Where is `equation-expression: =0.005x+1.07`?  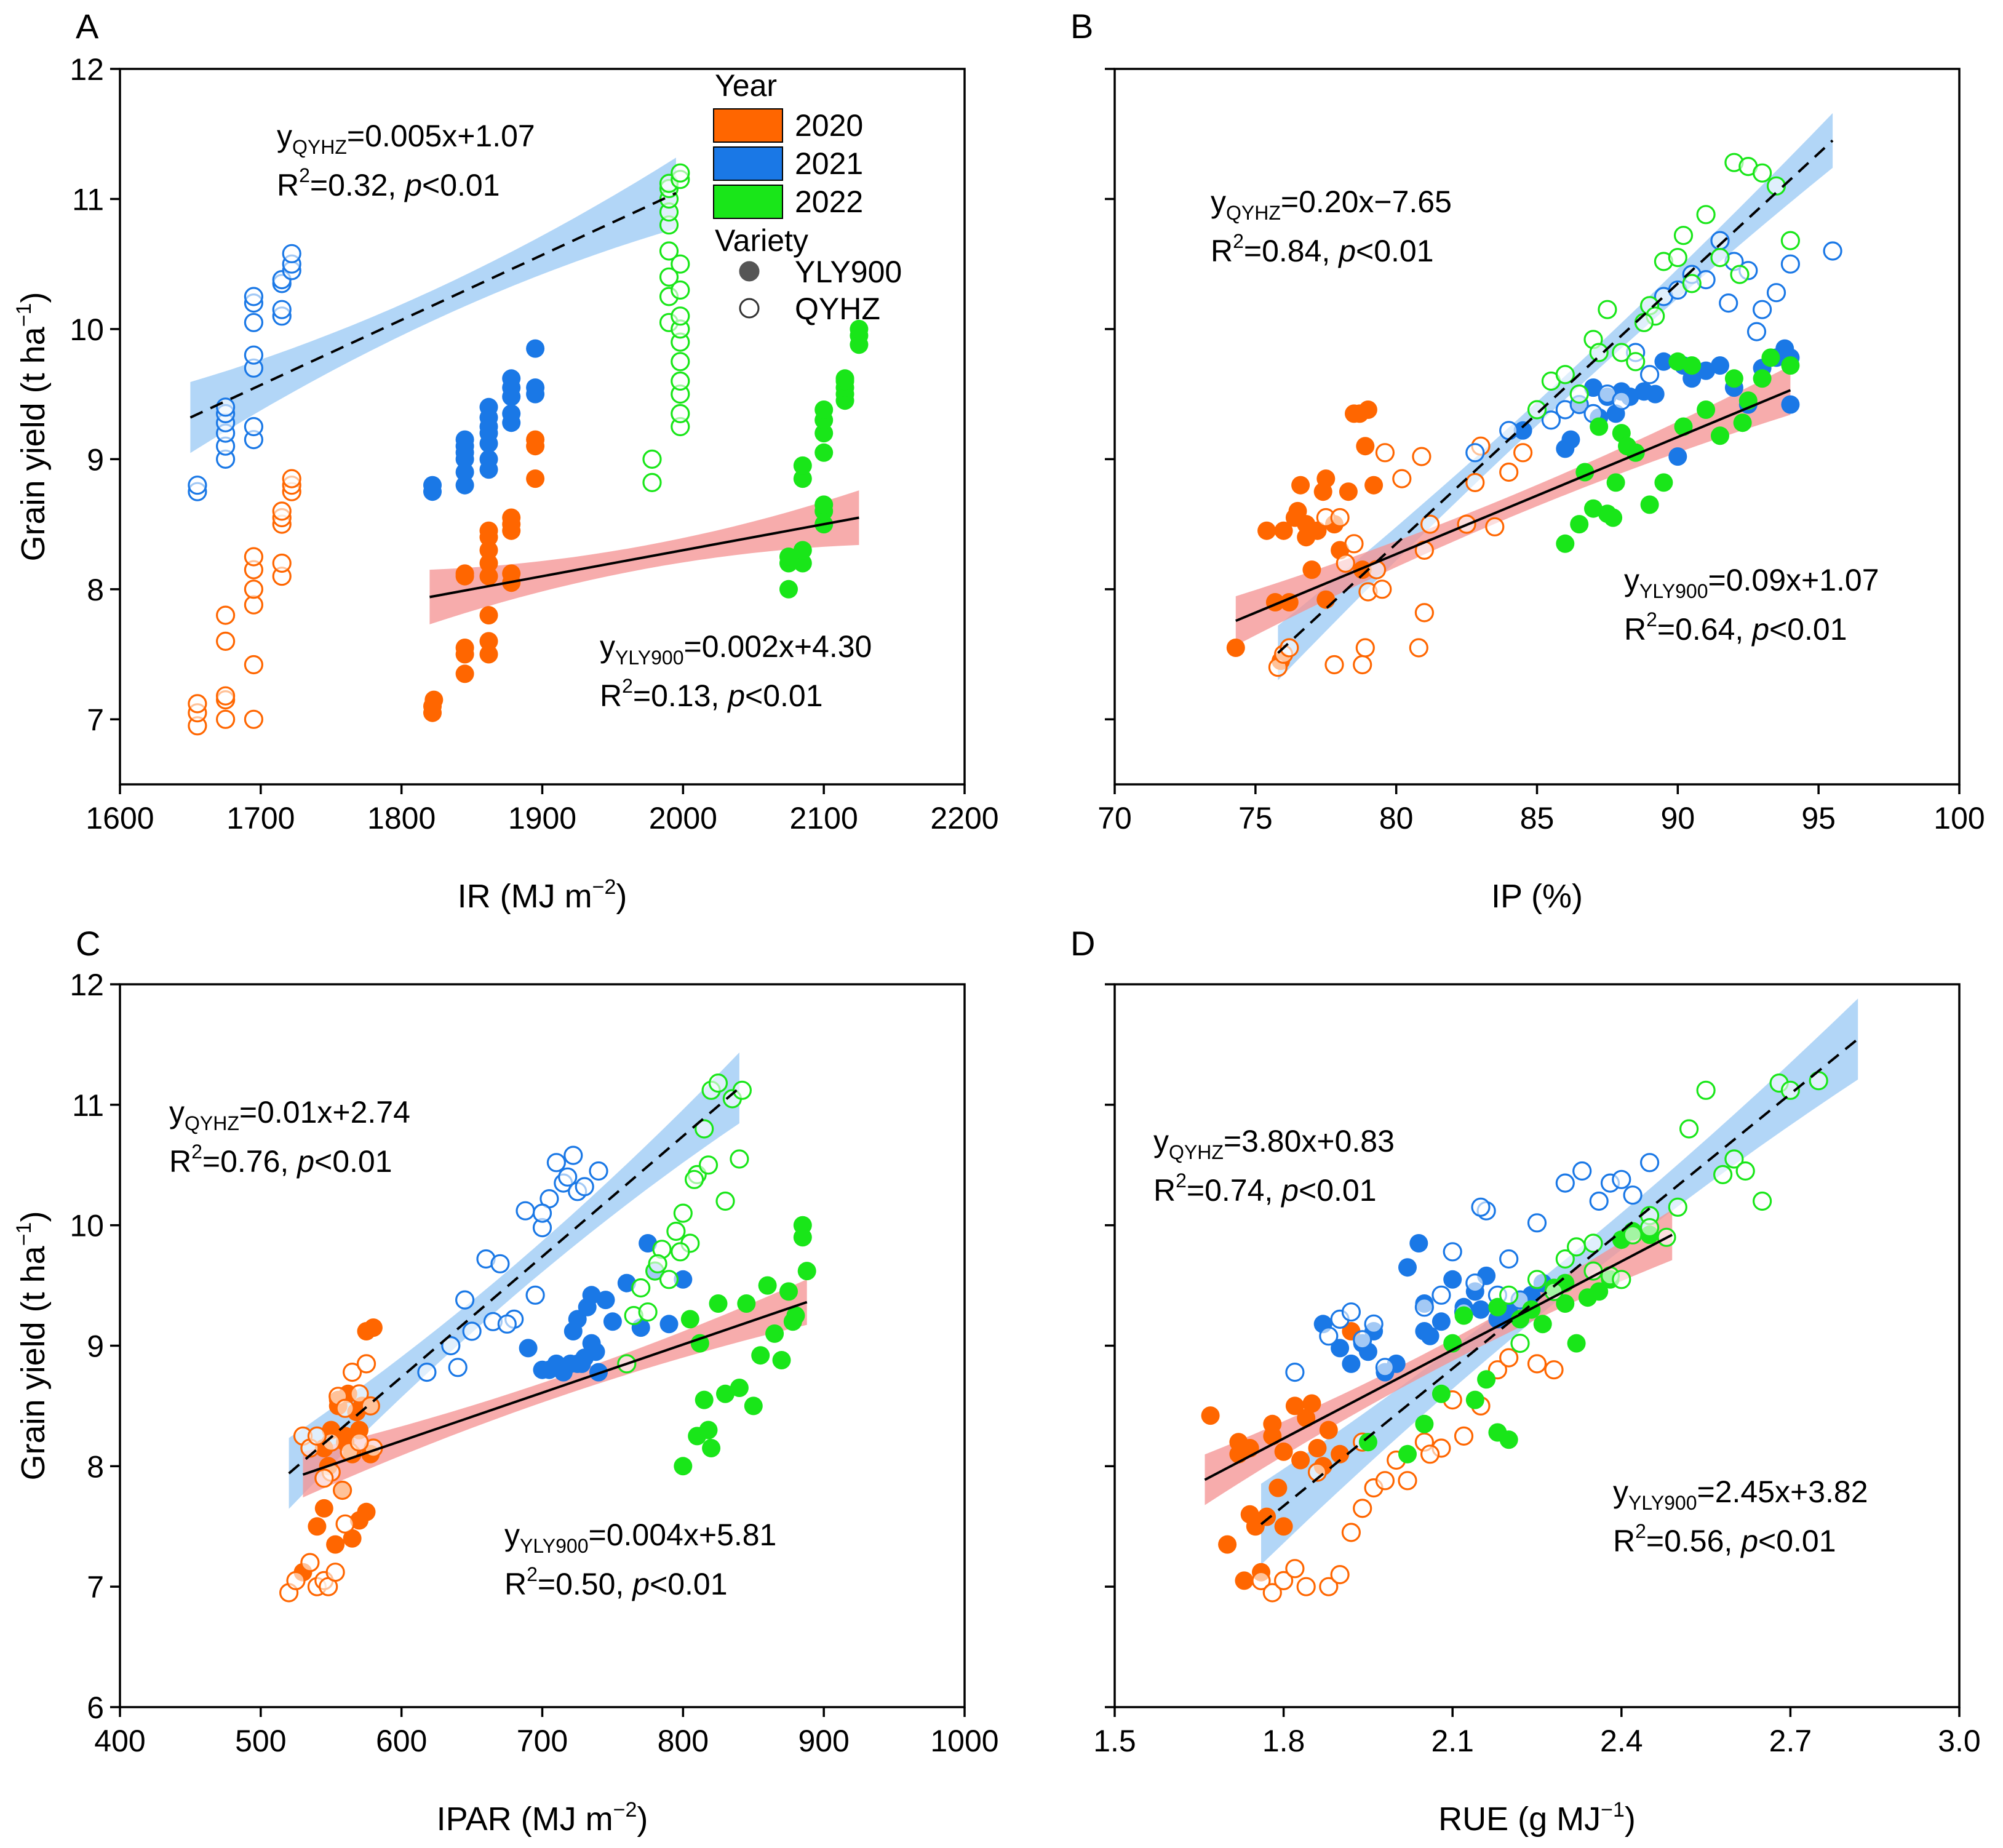
equation-expression: =0.005x+1.07 is located at coordinates (441, 136).